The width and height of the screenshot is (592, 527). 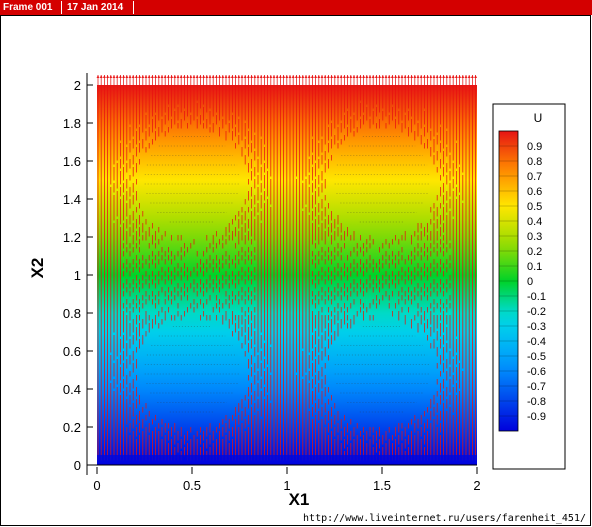 What do you see at coordinates (286, 485) in the screenshot?
I see `x-tick-label: 1` at bounding box center [286, 485].